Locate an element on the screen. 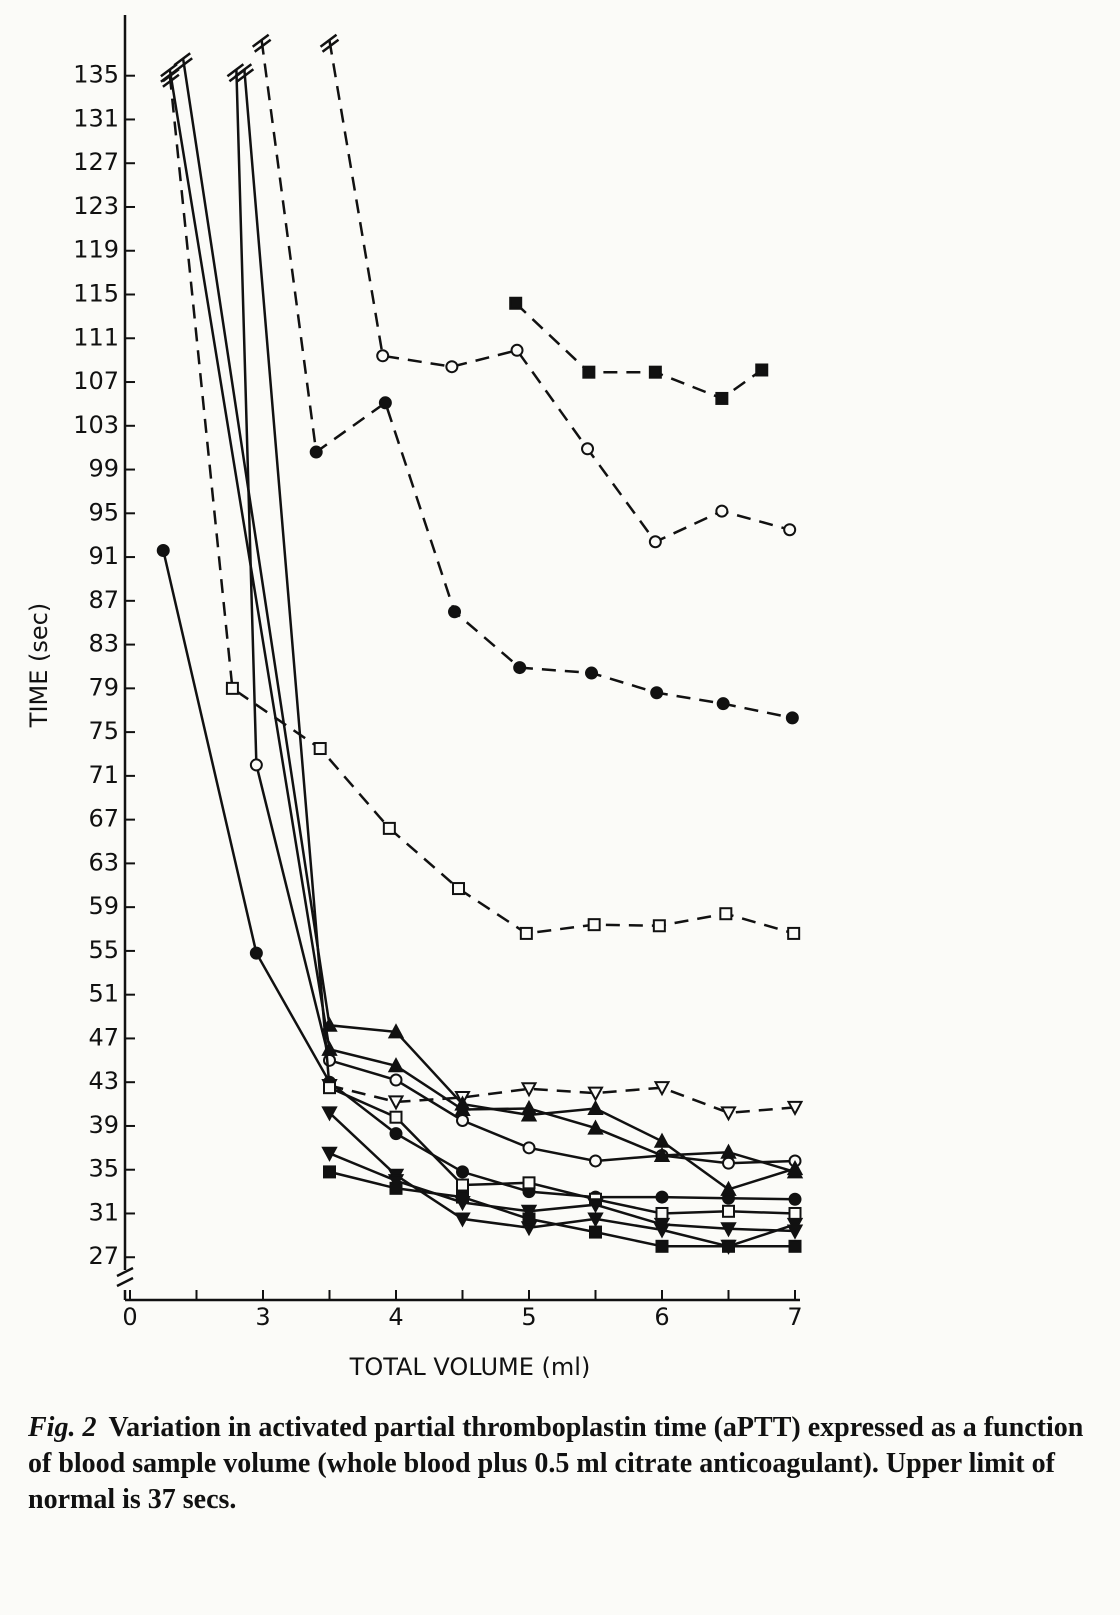  y-tick-label: 95 is located at coordinates (103, 512).